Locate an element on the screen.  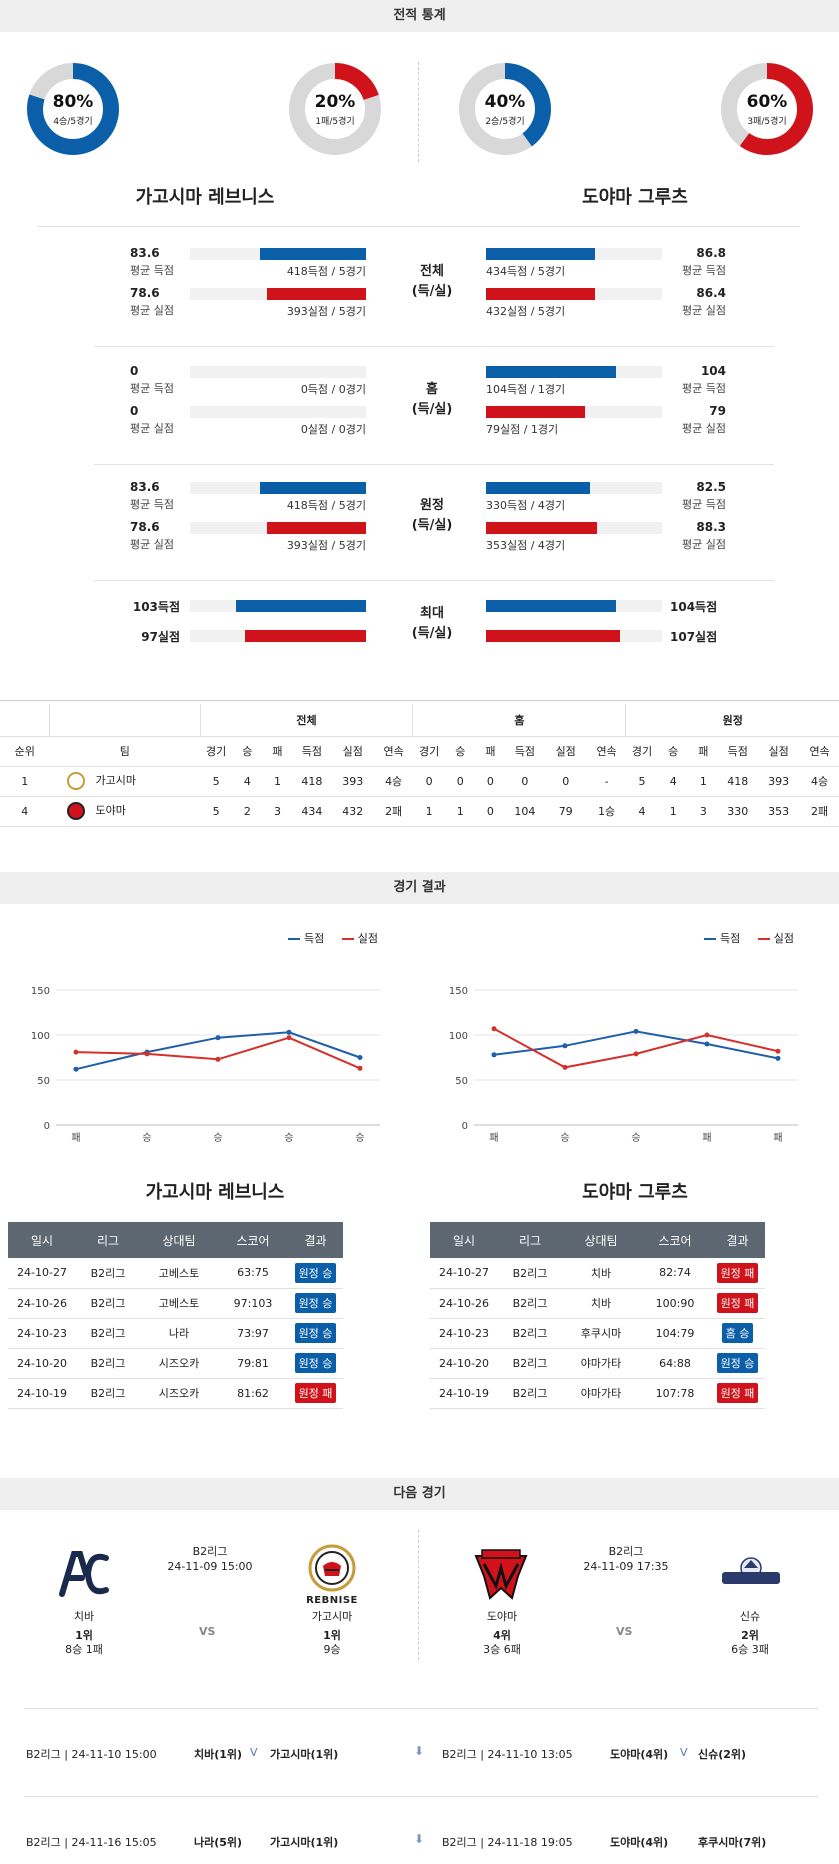
donut-subtitle: 3패/5경기 is located at coordinates (767, 122).